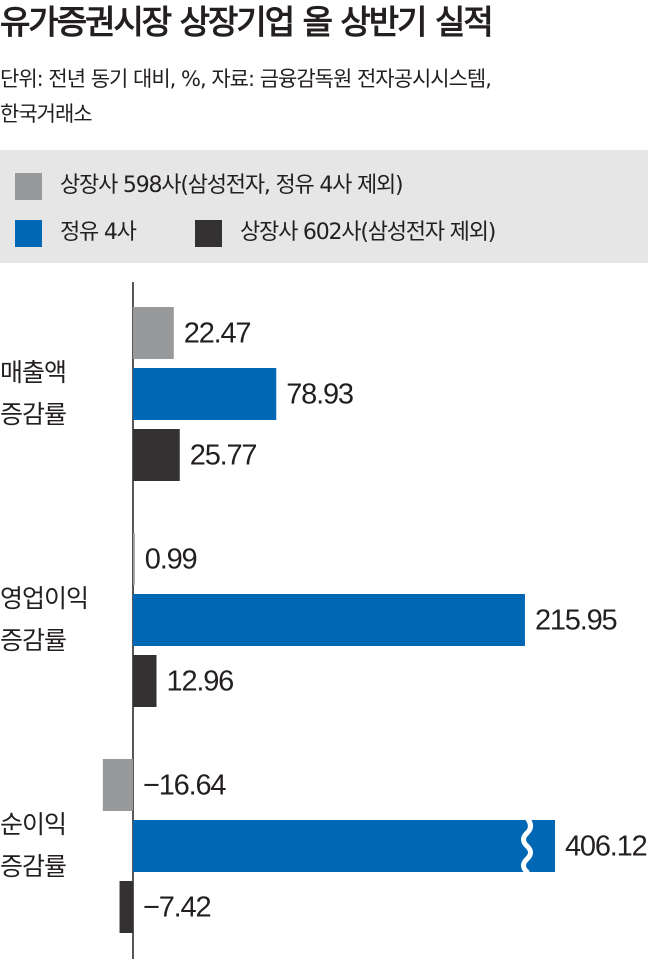 The image size is (648, 959). I want to click on data-label: 406.12, so click(606, 847).